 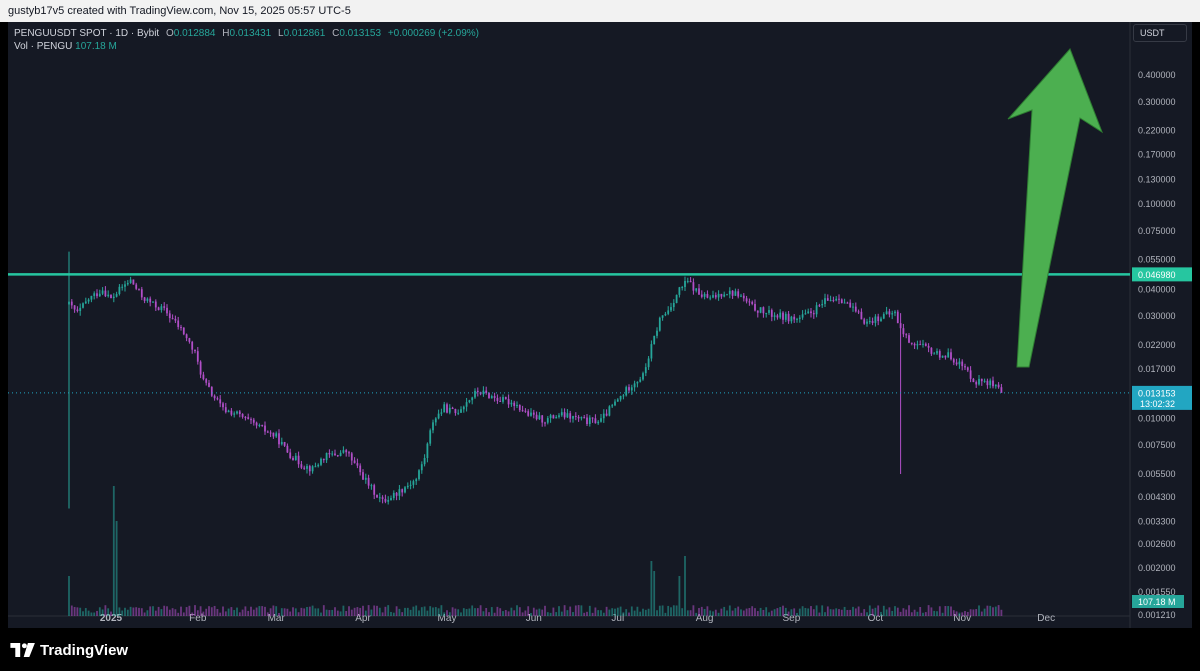 What do you see at coordinates (1055, 208) in the screenshot?
I see `projection-arrow` at bounding box center [1055, 208].